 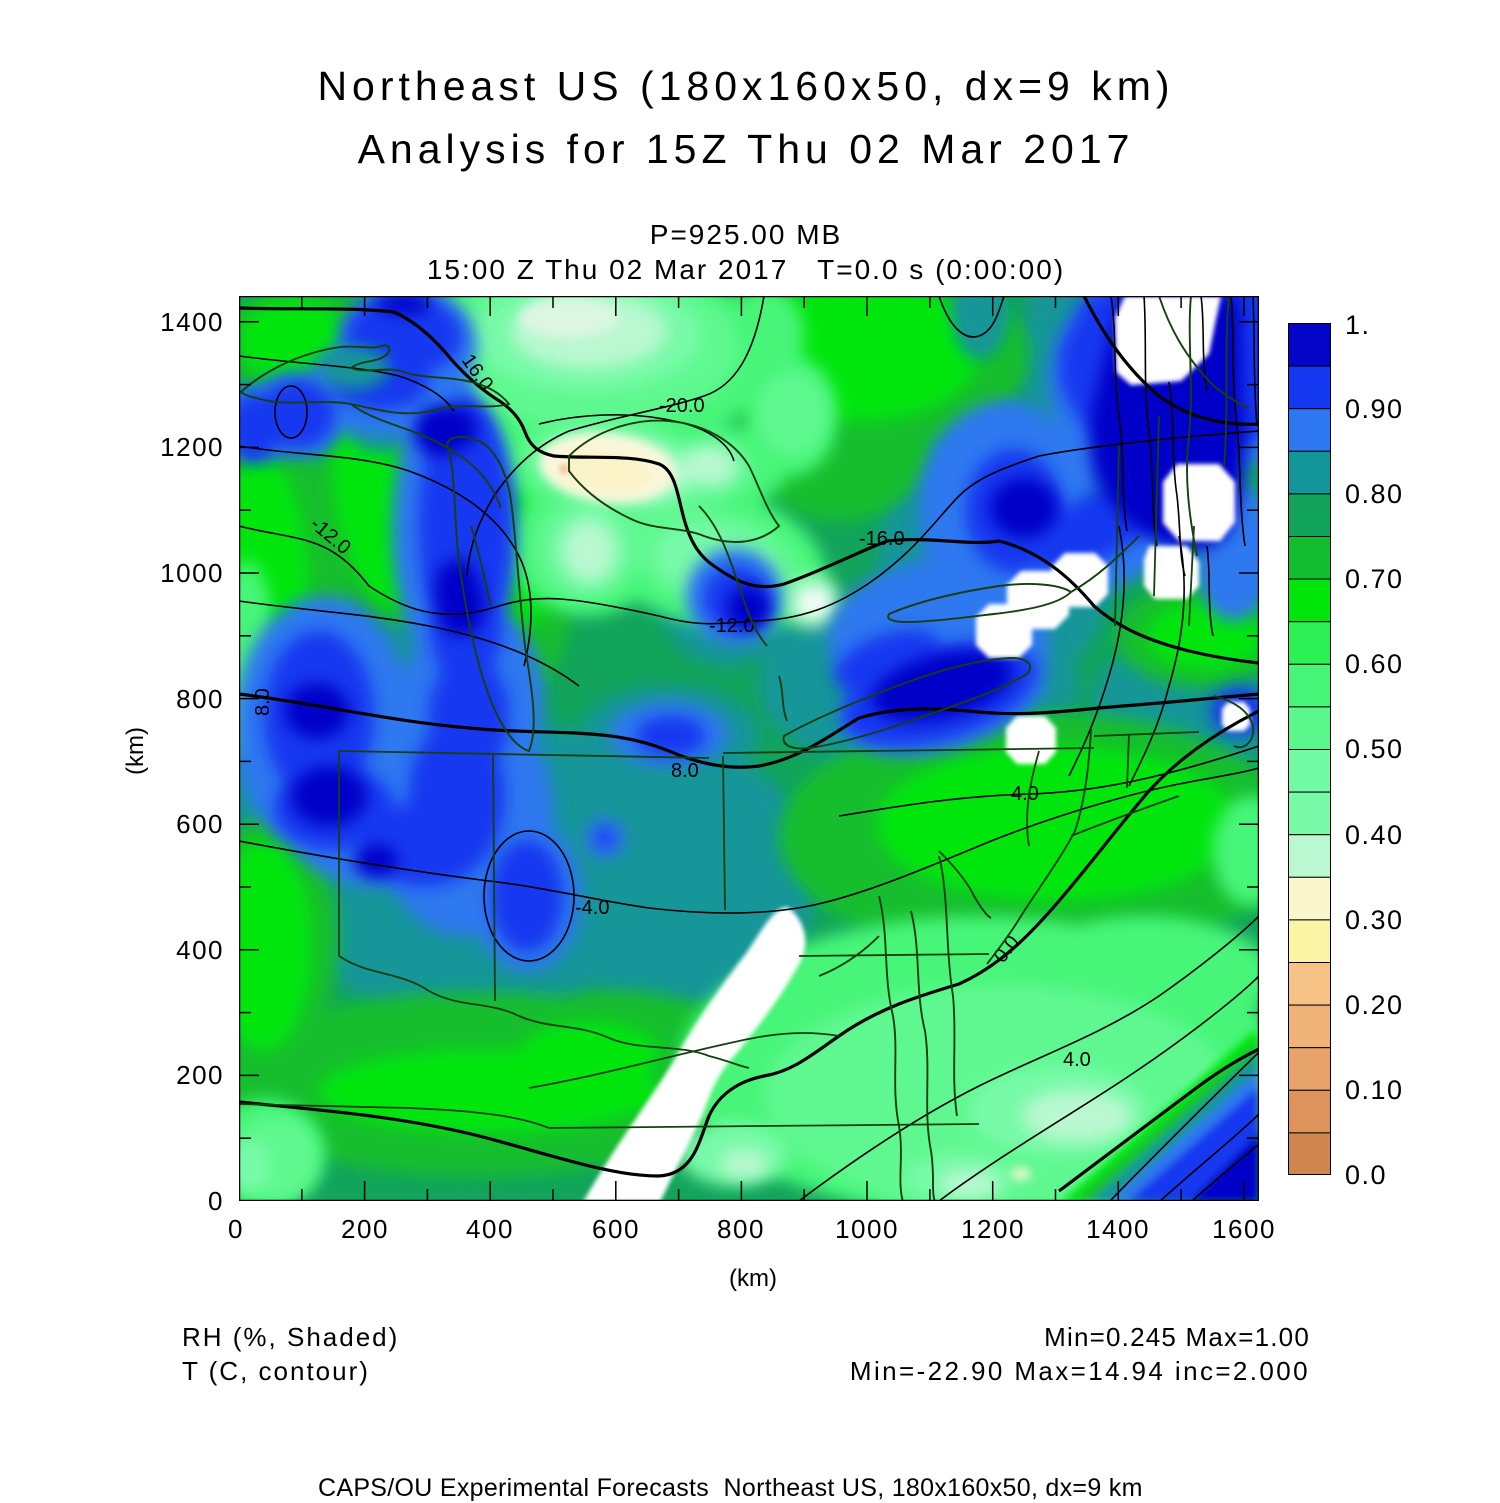 What do you see at coordinates (682, 406) in the screenshot?
I see `svg-text: -20.0` at bounding box center [682, 406].